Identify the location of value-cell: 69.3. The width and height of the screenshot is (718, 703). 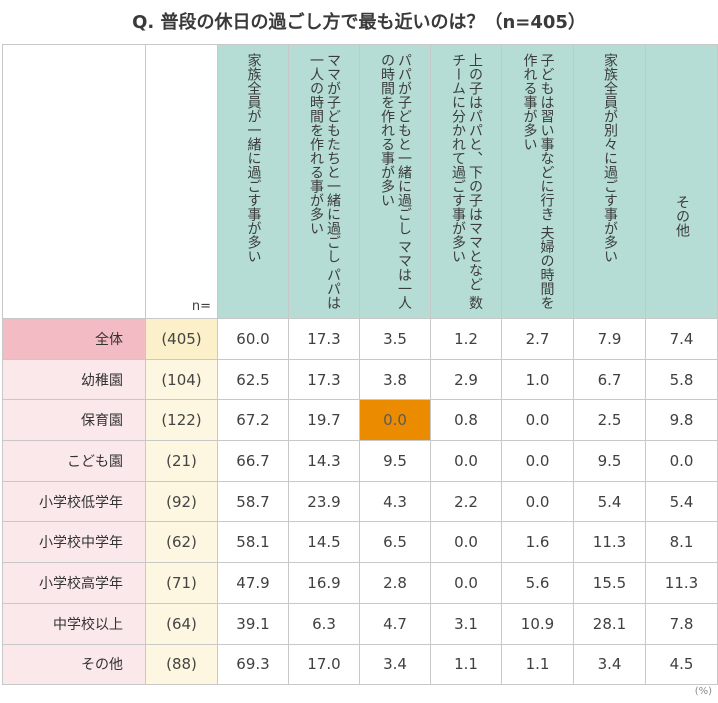
(253, 664).